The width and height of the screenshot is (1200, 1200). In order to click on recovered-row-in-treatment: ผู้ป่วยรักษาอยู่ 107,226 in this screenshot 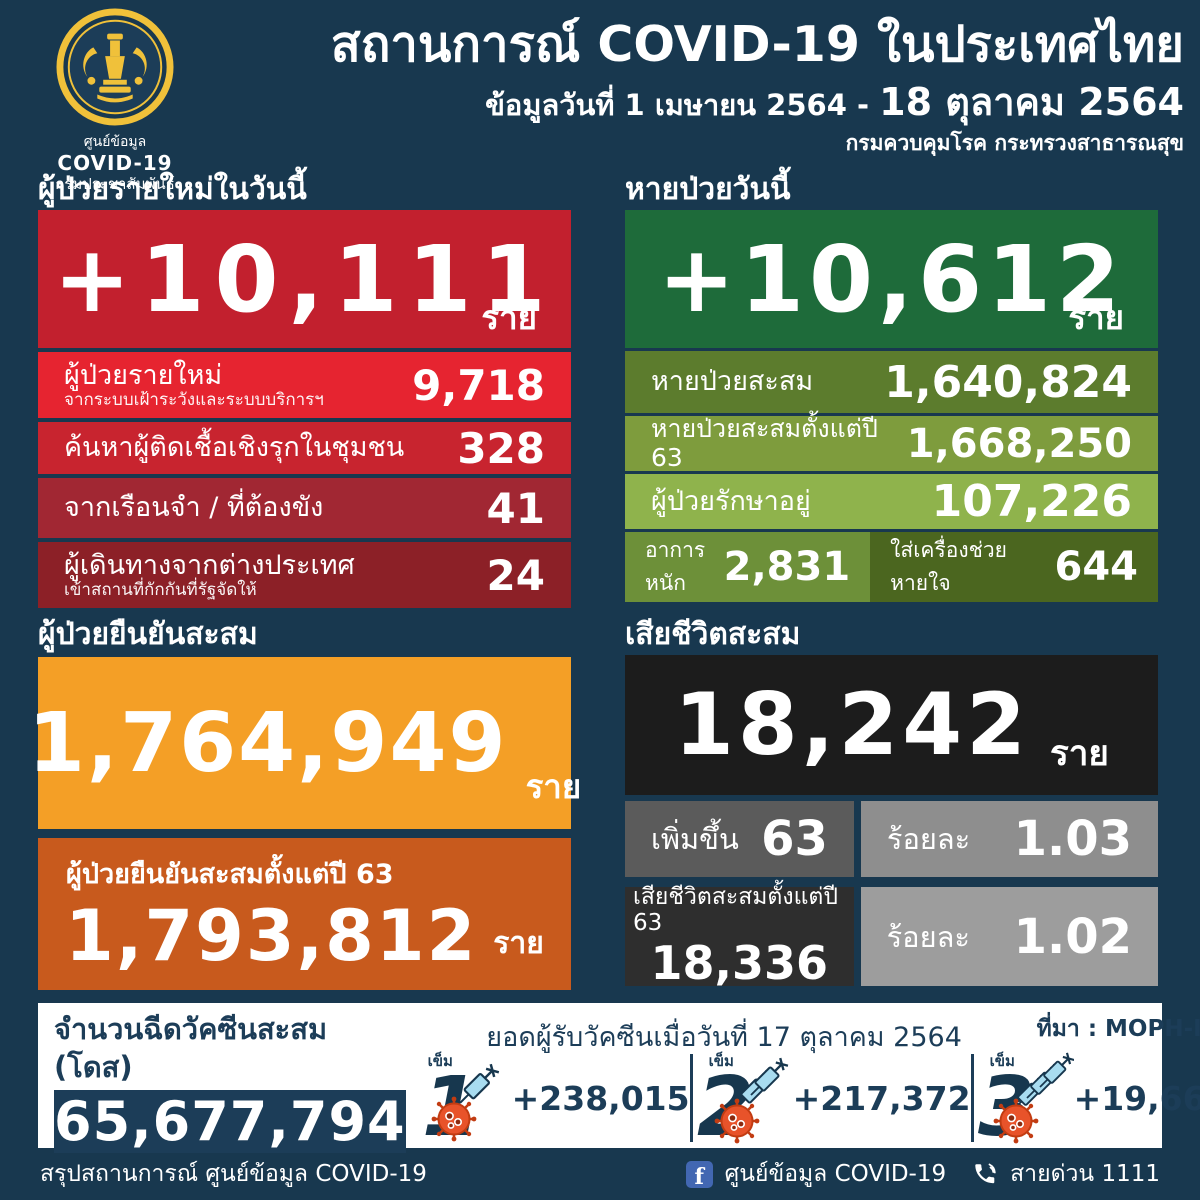, I will do `click(891, 501)`.